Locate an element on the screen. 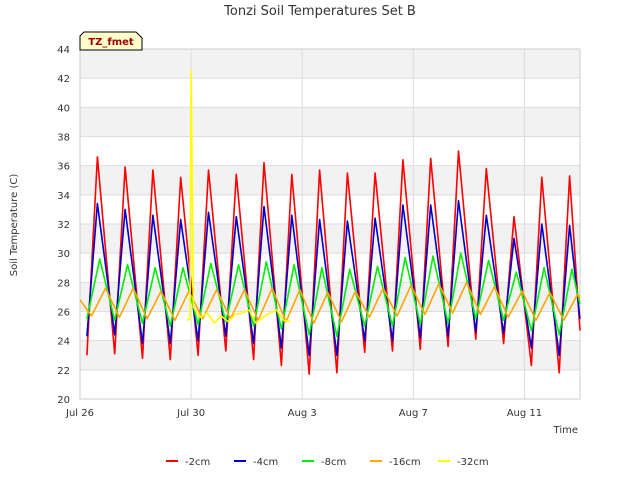 The image size is (640, 480). series-line--8cm is located at coordinates (333, 295).